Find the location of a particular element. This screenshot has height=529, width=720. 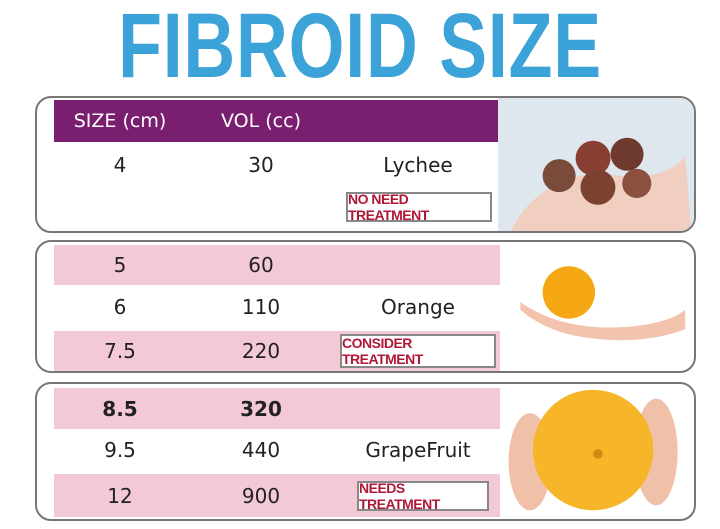

page-title: FIBROID SIZE is located at coordinates (360, 48).